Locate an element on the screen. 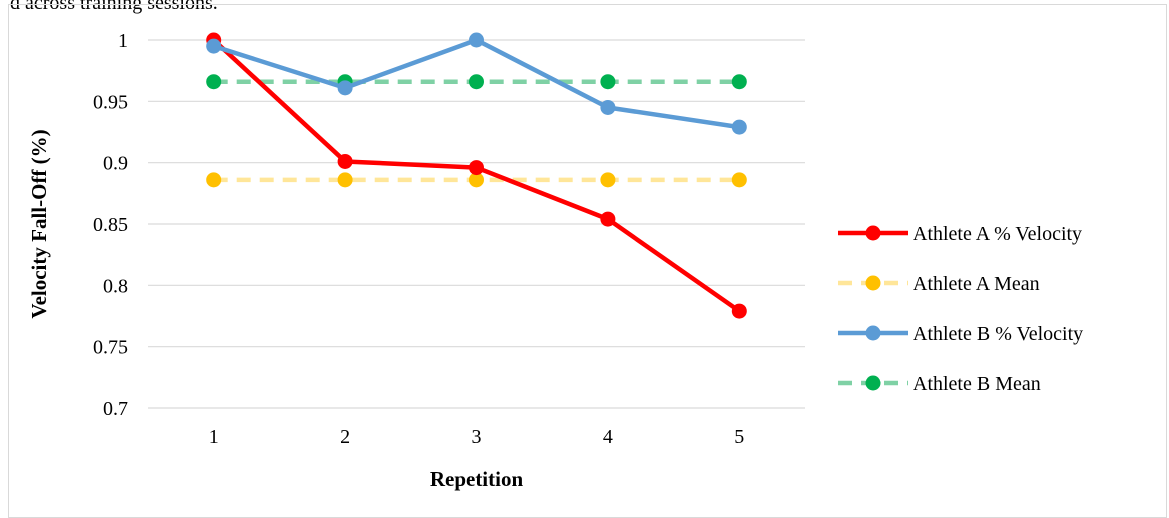 Image resolution: width=1169 pixels, height=518 pixels. x-tick-label: 2 is located at coordinates (345, 437).